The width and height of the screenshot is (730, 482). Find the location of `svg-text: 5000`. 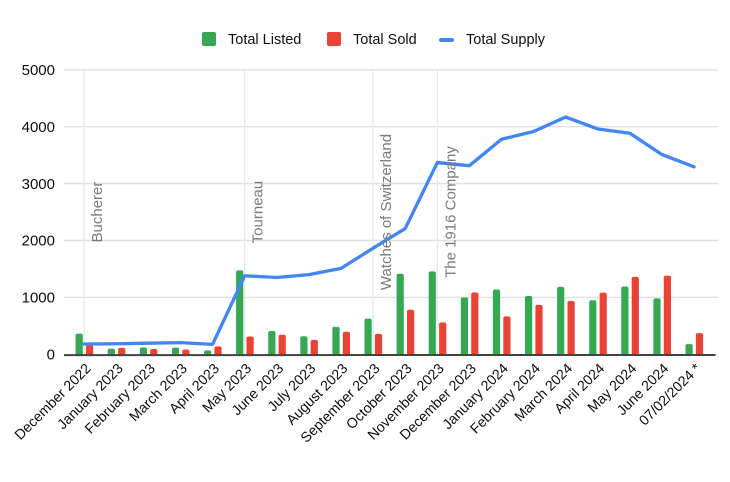

svg-text: 5000 is located at coordinates (38, 70).